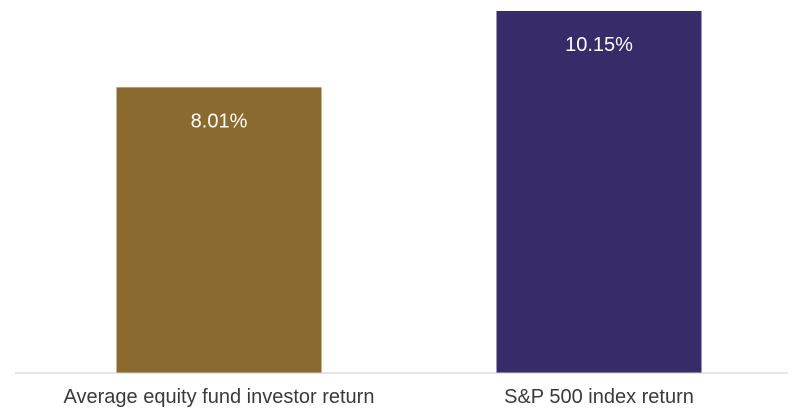 This screenshot has width=800, height=411. I want to click on data-label-2: 10.15%, so click(599, 45).